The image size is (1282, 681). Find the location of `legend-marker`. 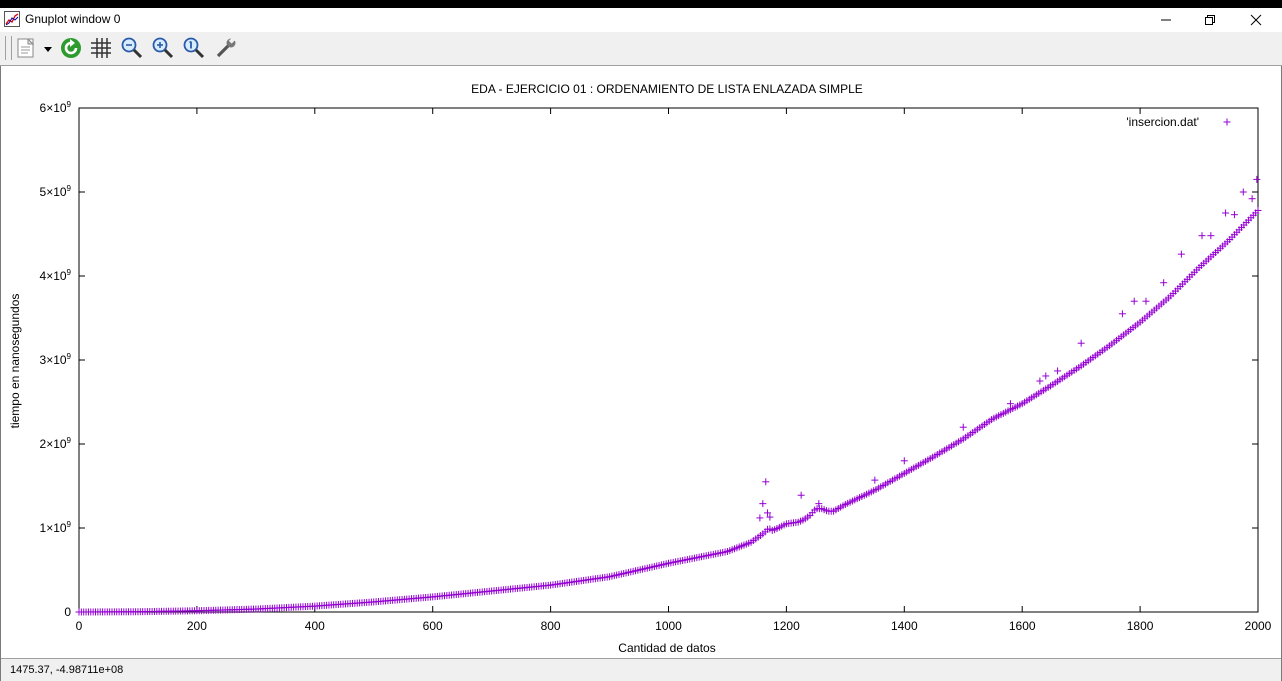

legend-marker is located at coordinates (1227, 122).